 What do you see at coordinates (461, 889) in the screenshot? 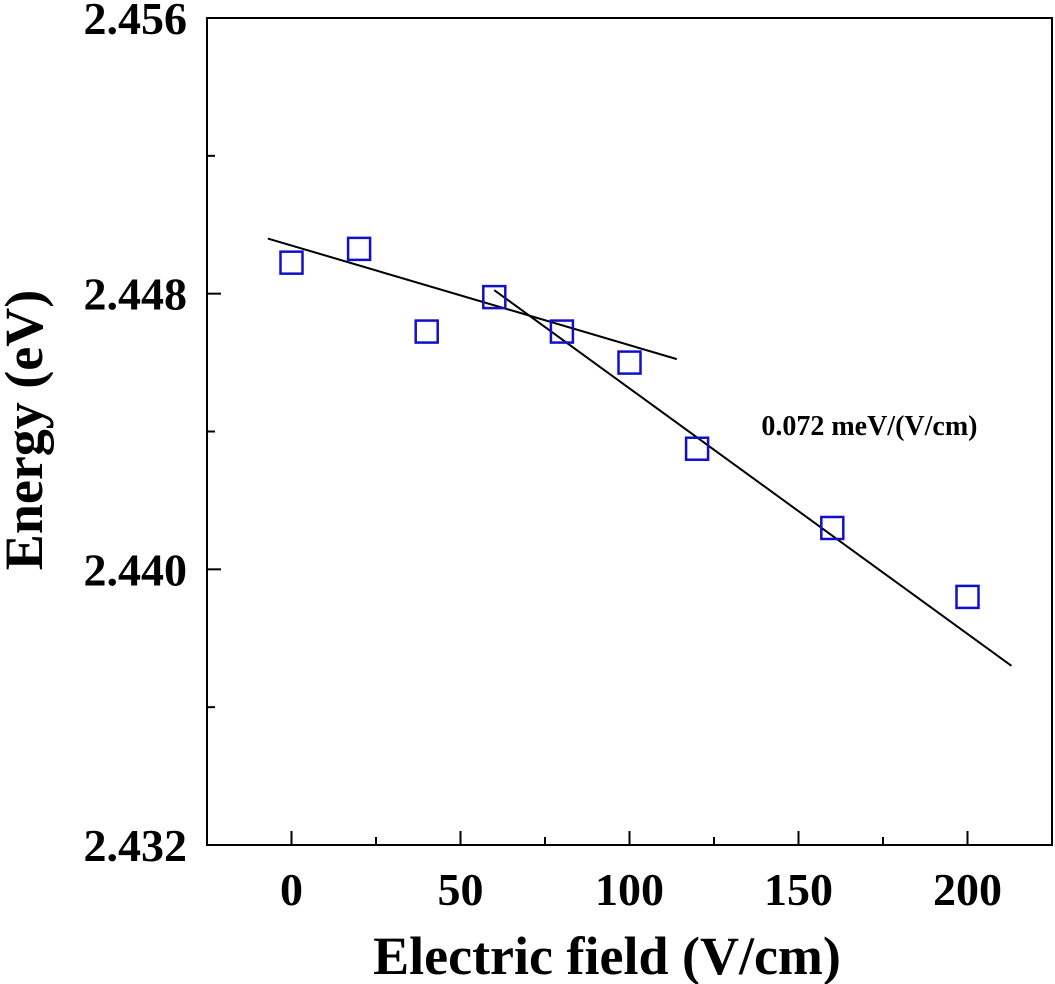
I see `x-tick-label: 50` at bounding box center [461, 889].